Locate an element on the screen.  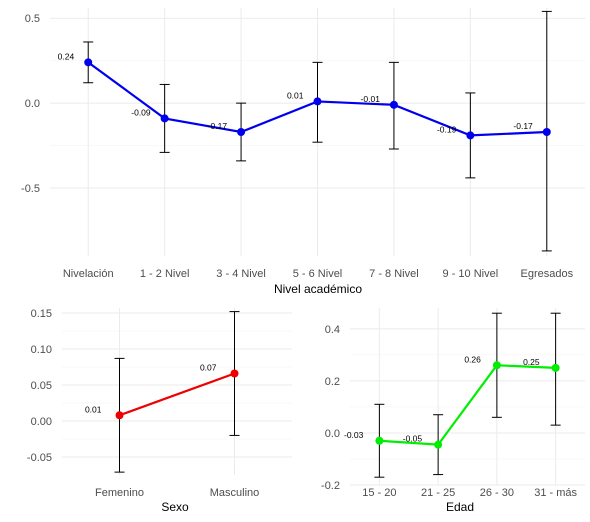
panel-top-x-tick-label: Egresados is located at coordinates (546, 274).